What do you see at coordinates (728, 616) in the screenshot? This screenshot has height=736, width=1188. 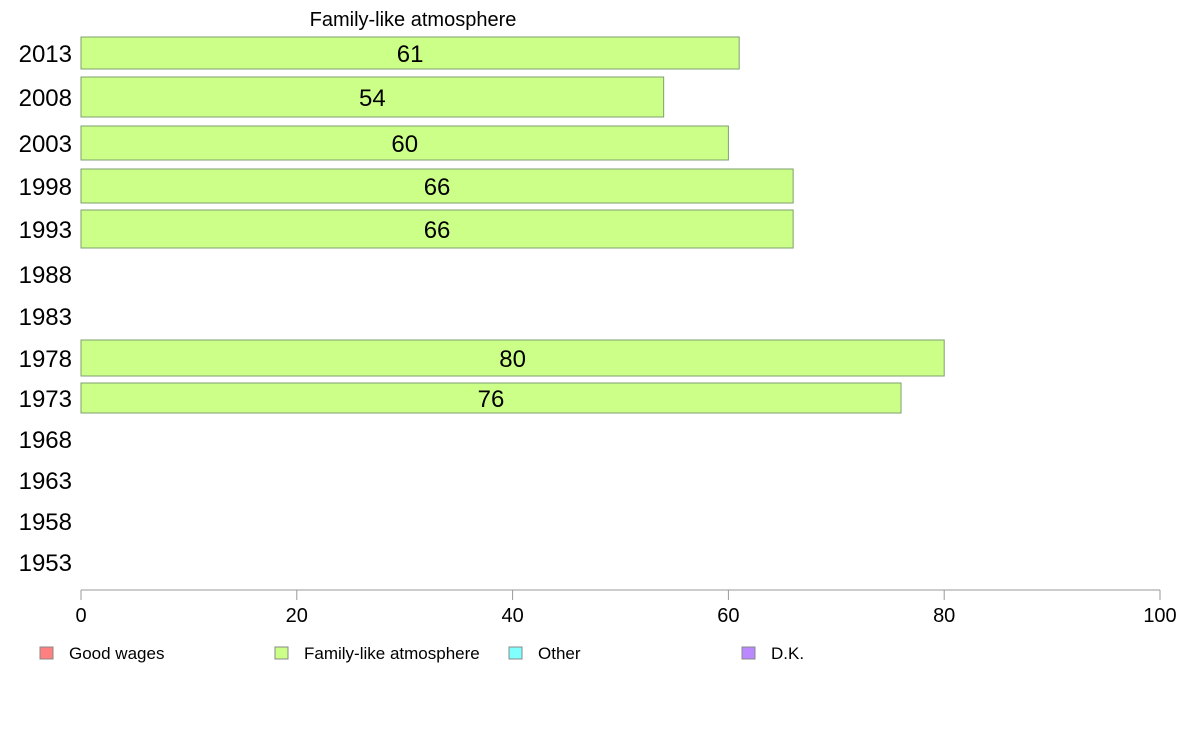 I see `x-tick-label: 60` at bounding box center [728, 616].